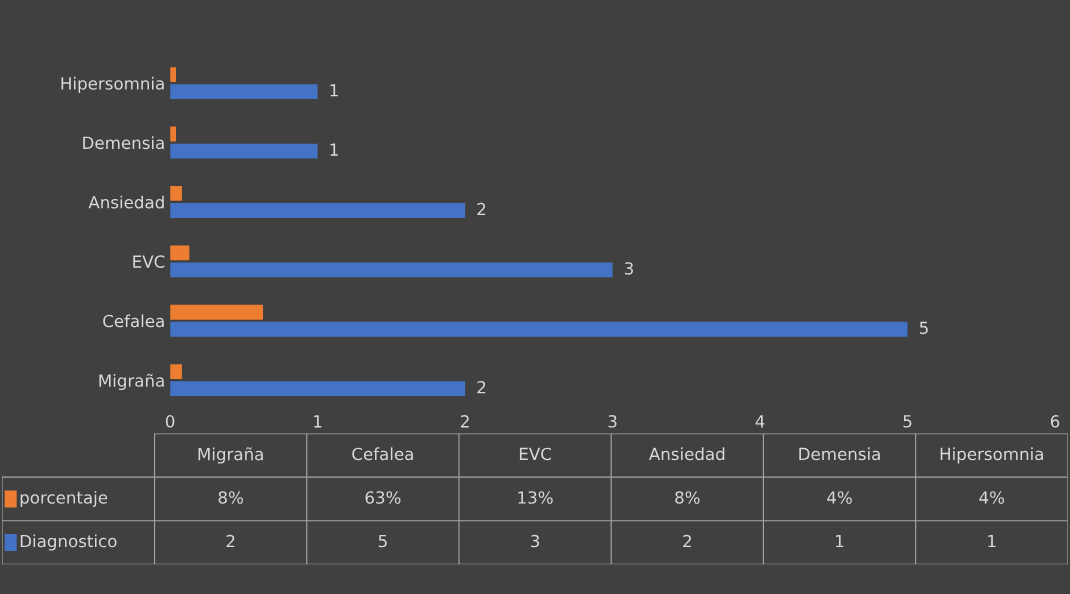 This screenshot has height=594, width=1070. What do you see at coordinates (112, 84) in the screenshot?
I see `y-tick-label: Hipersomnia` at bounding box center [112, 84].